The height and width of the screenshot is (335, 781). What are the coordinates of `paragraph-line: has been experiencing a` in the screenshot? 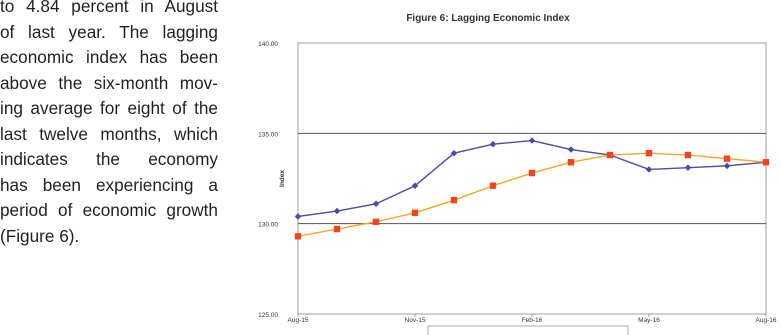 It's located at (109, 184).